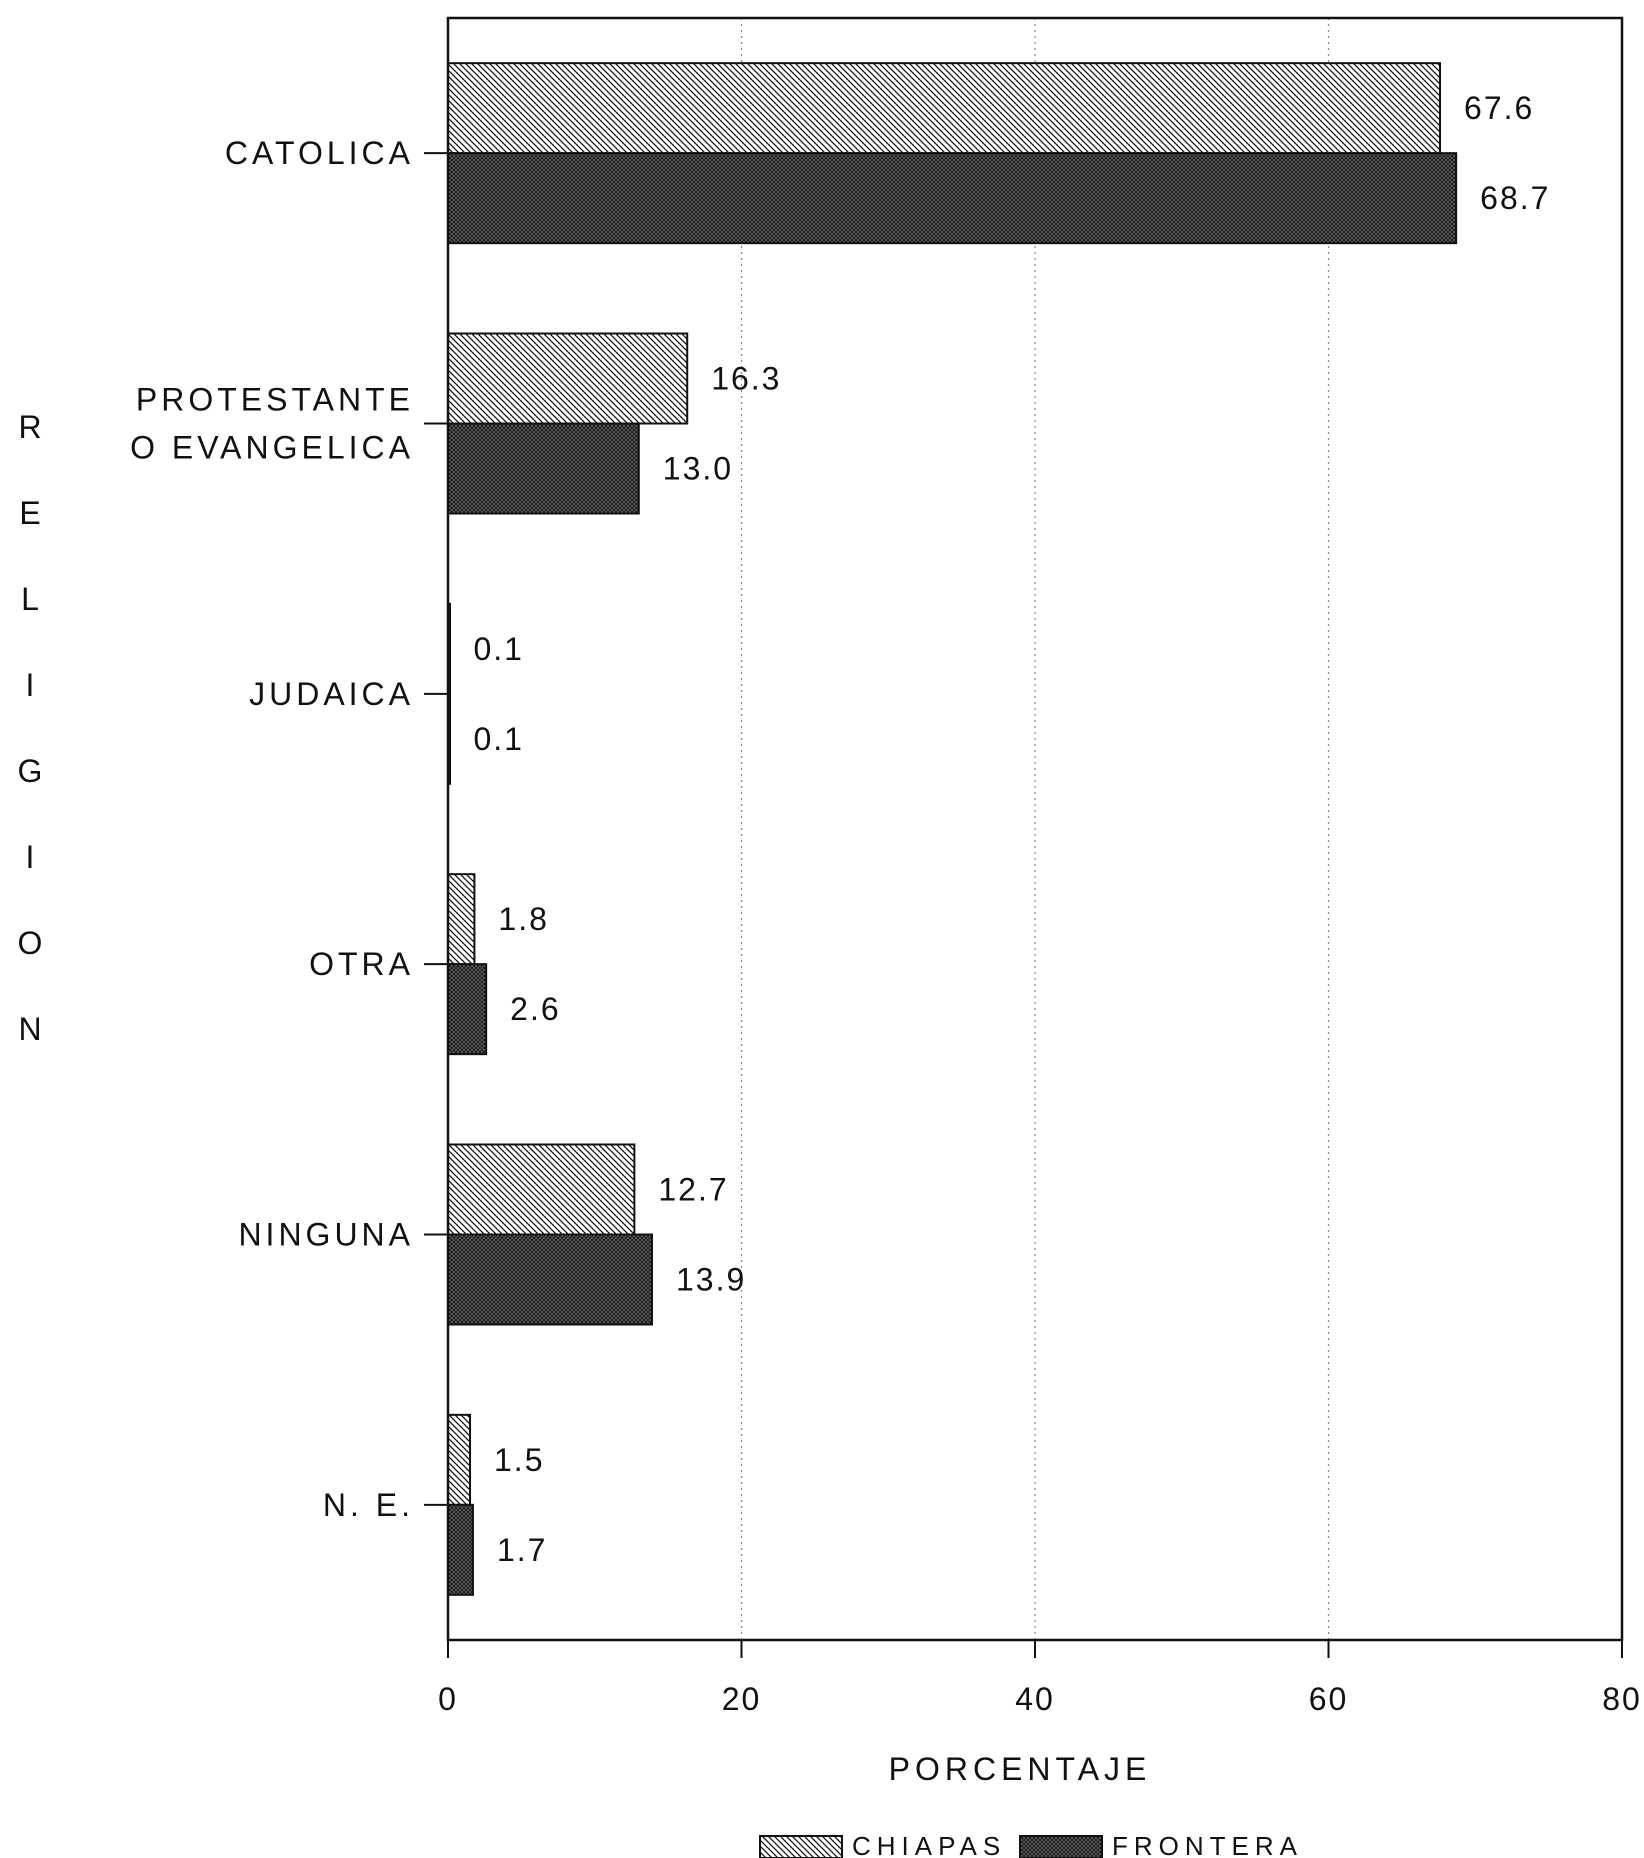  I want to click on category-label: PROTESTANTE, so click(275, 400).